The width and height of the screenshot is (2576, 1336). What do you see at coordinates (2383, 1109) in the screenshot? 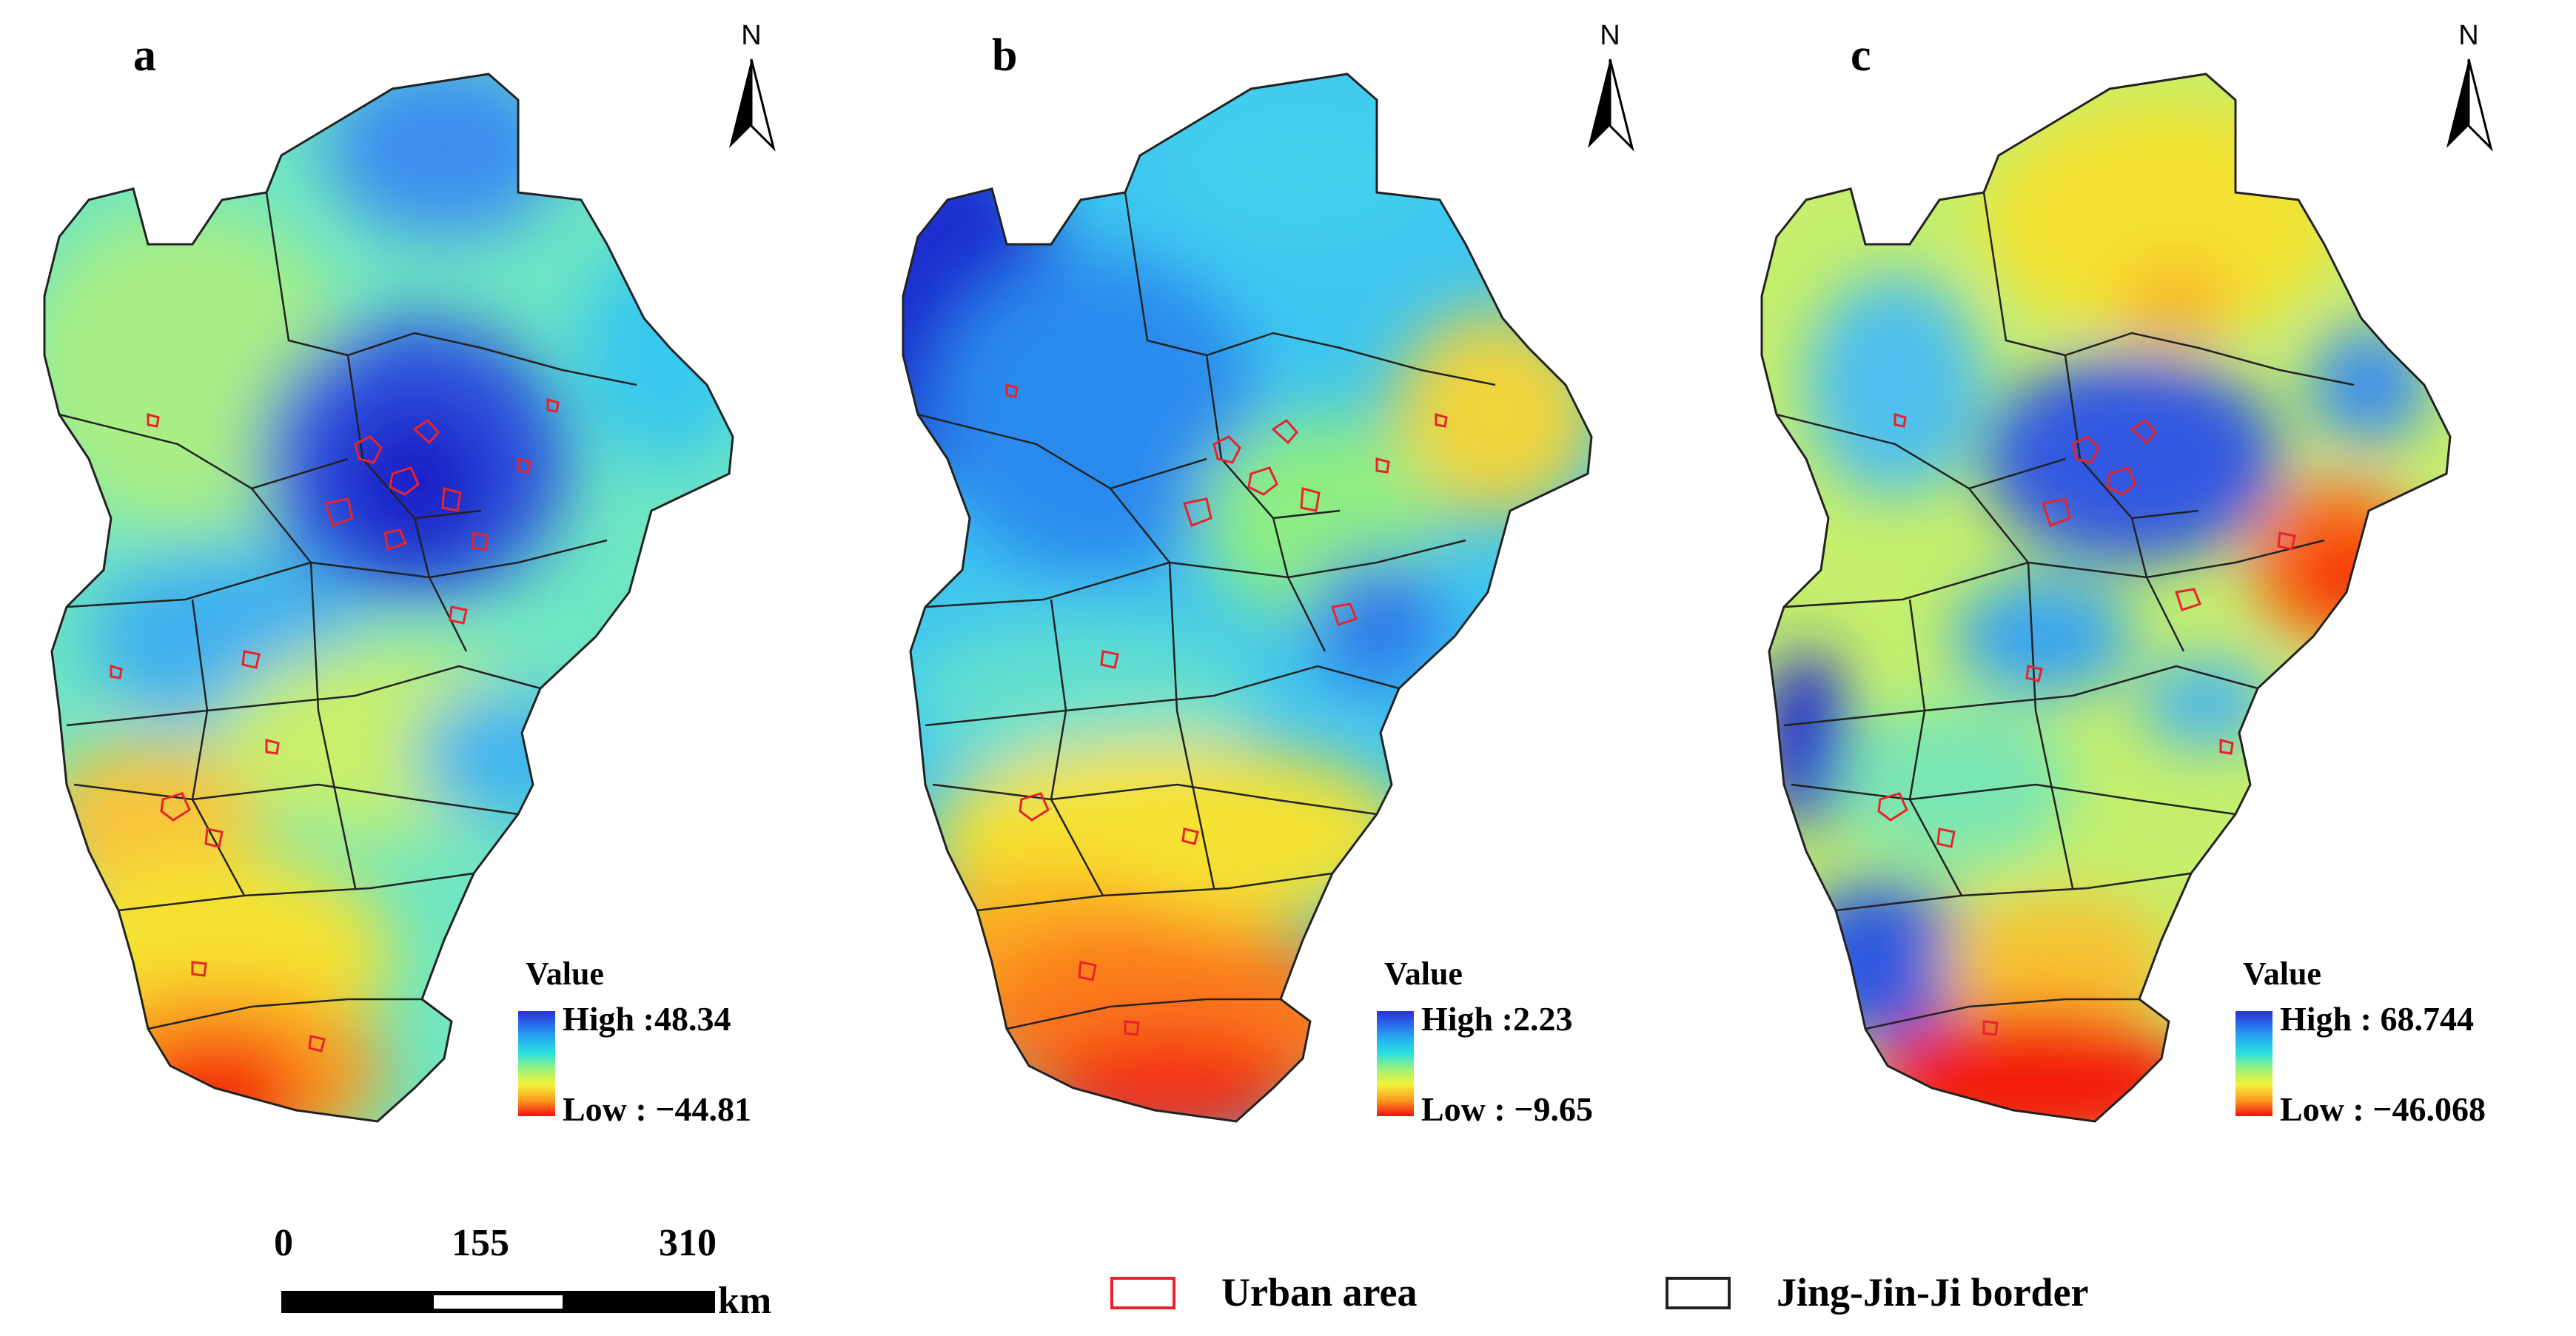
I see `legend-low: Low : −46.068` at bounding box center [2383, 1109].